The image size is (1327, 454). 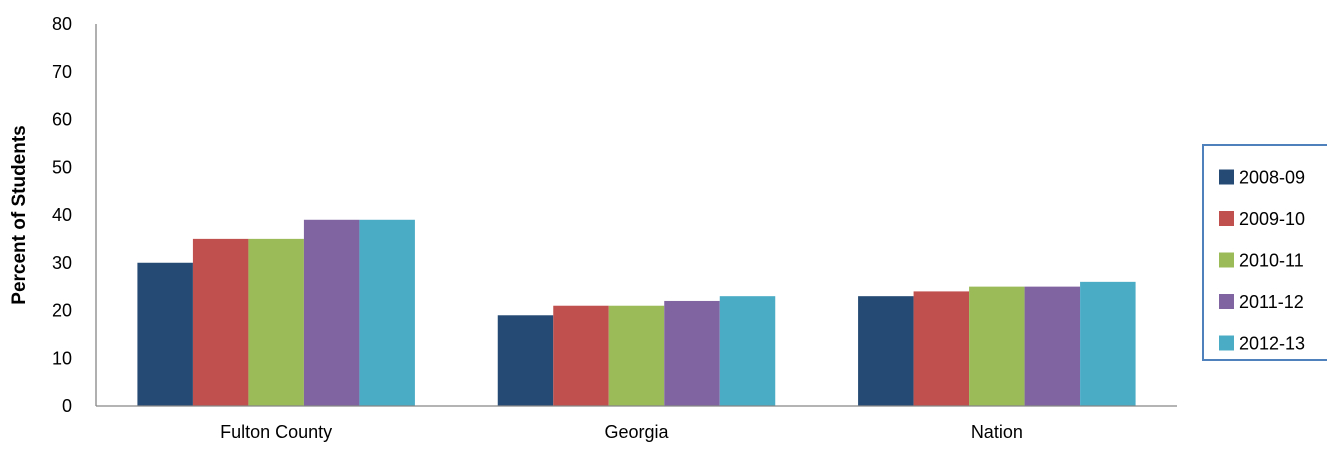 What do you see at coordinates (276, 322) in the screenshot?
I see `bar-2010-11-fulton-county` at bounding box center [276, 322].